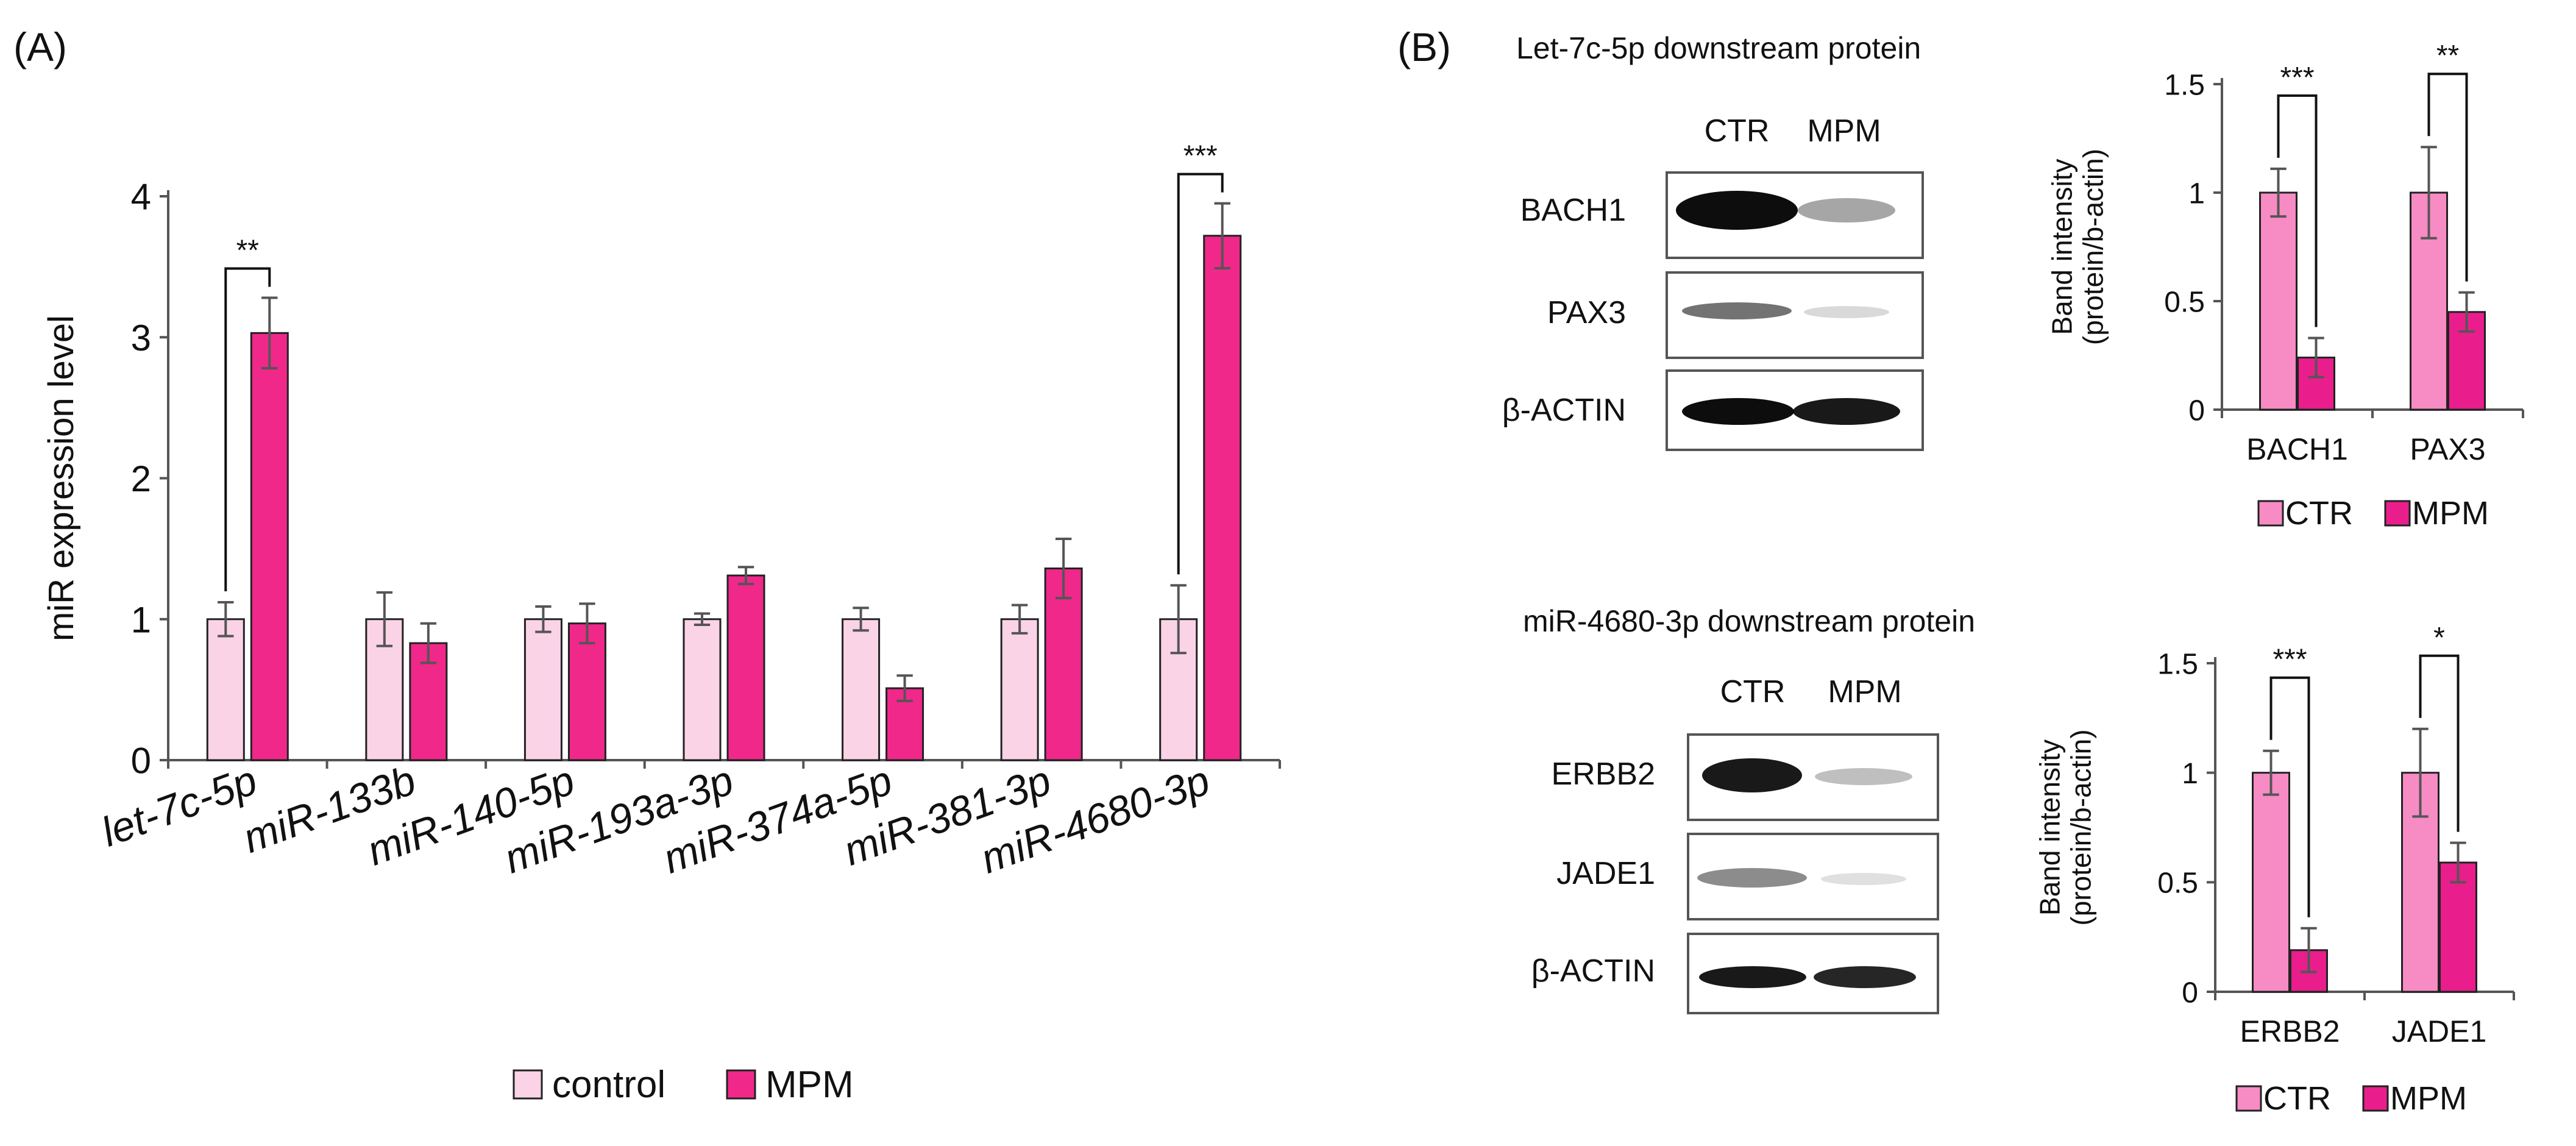  I want to click on significance-stars-erbb2: ***, so click(2290, 660).